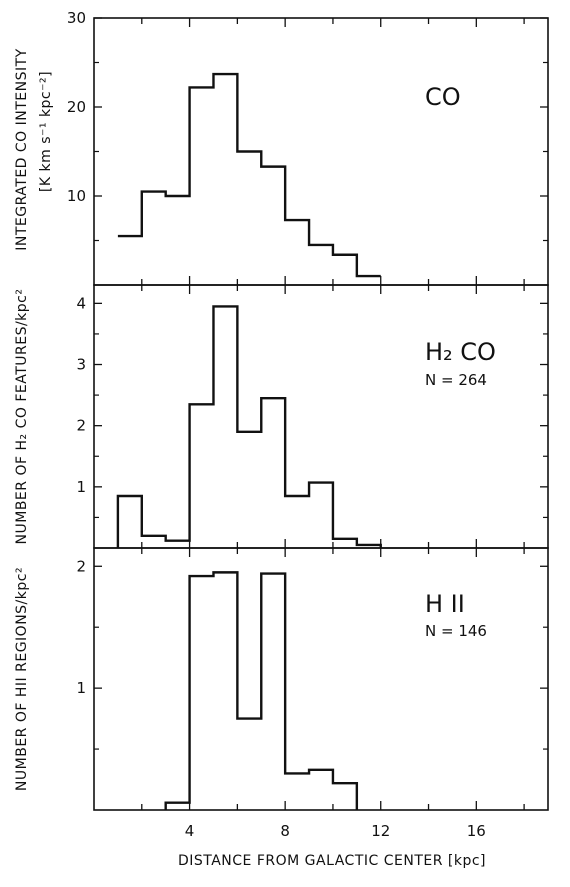  What do you see at coordinates (76, 196) in the screenshot?
I see `y-tick-label: 10` at bounding box center [76, 196].